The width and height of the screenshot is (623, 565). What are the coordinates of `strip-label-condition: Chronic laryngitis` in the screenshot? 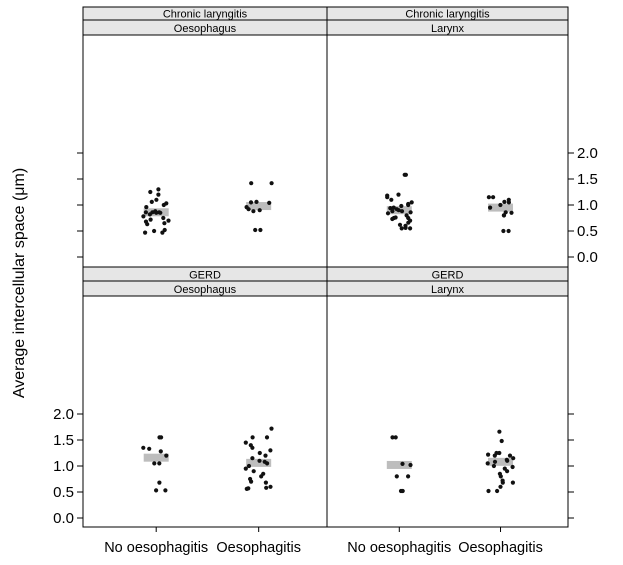 It's located at (205, 15).